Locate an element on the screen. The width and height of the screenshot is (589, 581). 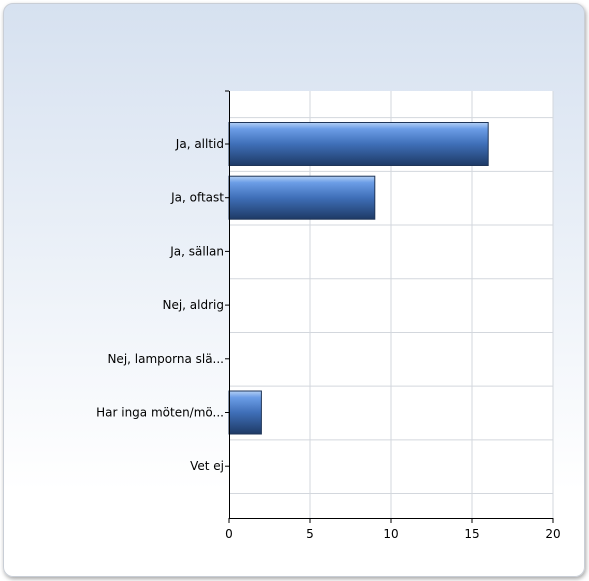
x-tick-labels: 0 5 10 15 20 is located at coordinates (392, 534).